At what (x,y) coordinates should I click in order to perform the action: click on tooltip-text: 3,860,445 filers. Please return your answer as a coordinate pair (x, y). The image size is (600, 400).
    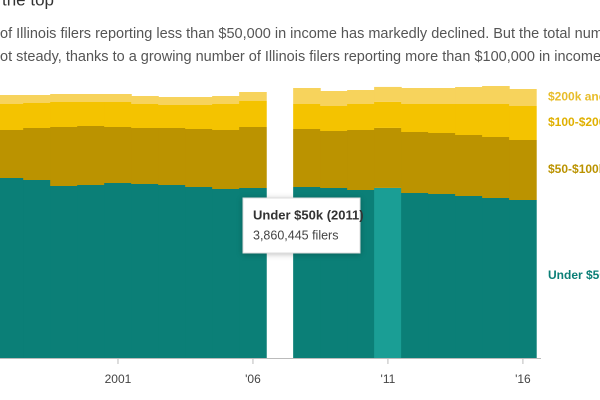
    Looking at the image, I should click on (295, 235).